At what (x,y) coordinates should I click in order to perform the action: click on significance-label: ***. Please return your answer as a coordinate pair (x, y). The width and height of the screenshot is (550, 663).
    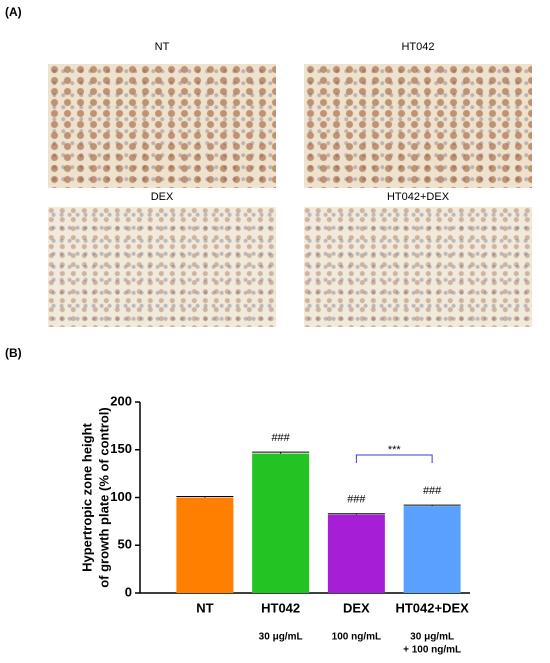
    Looking at the image, I should click on (395, 450).